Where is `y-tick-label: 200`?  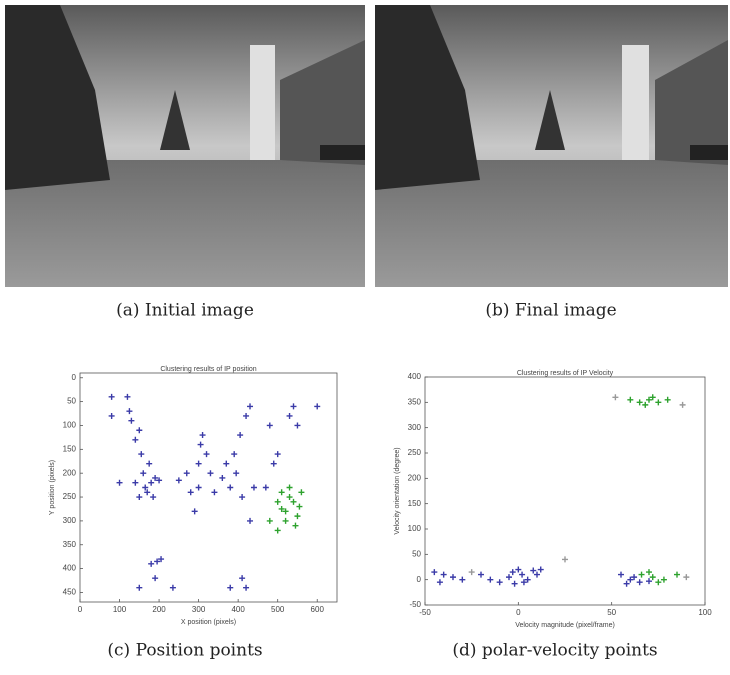 y-tick-label: 200 is located at coordinates (70, 472).